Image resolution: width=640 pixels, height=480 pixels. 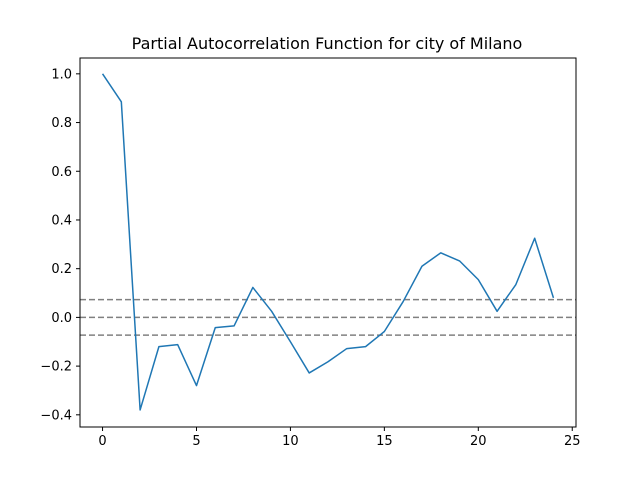 What do you see at coordinates (56, 415) in the screenshot?
I see `y-tick-label-0: −0.4` at bounding box center [56, 415].